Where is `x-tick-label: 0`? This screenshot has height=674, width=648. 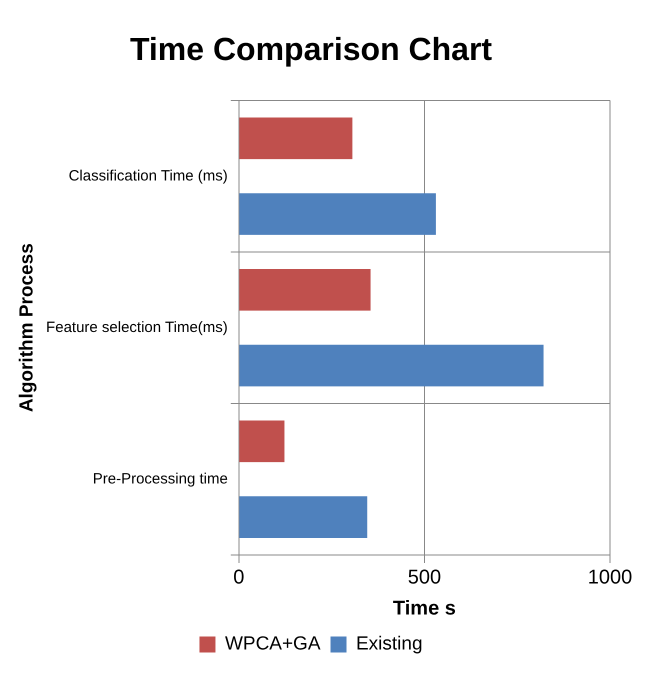 x-tick-label: 0 is located at coordinates (238, 577).